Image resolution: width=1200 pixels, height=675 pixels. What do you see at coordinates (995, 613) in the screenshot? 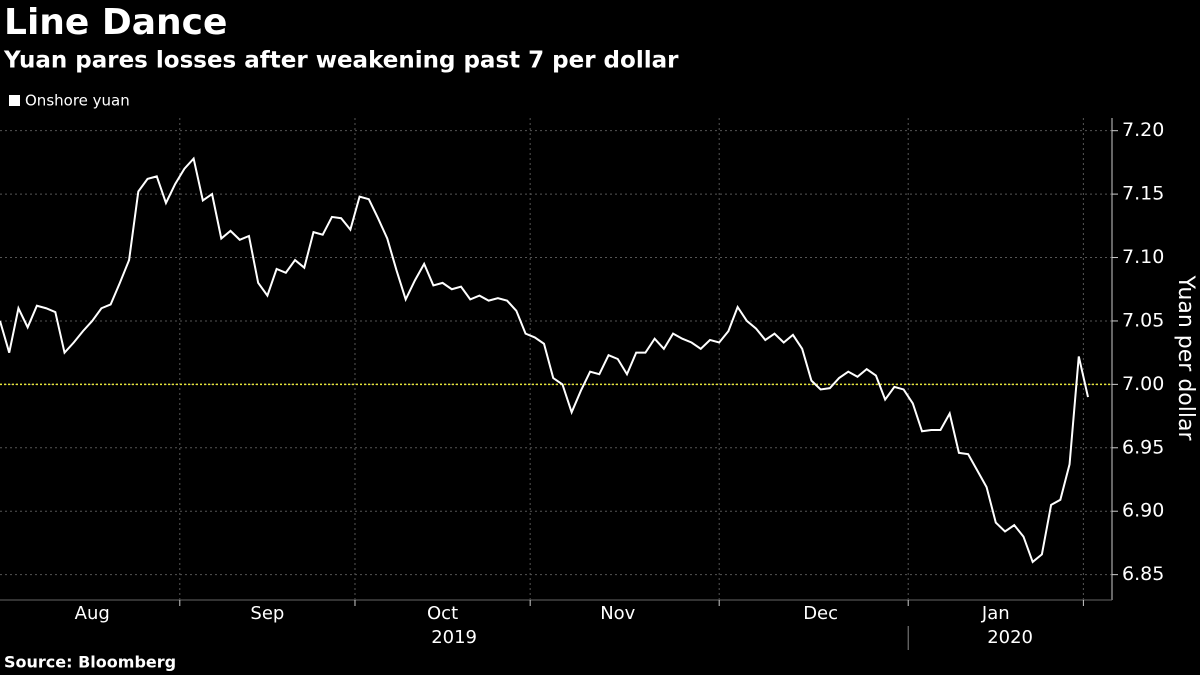
I see `x-tick-label: Jan` at bounding box center [995, 613].